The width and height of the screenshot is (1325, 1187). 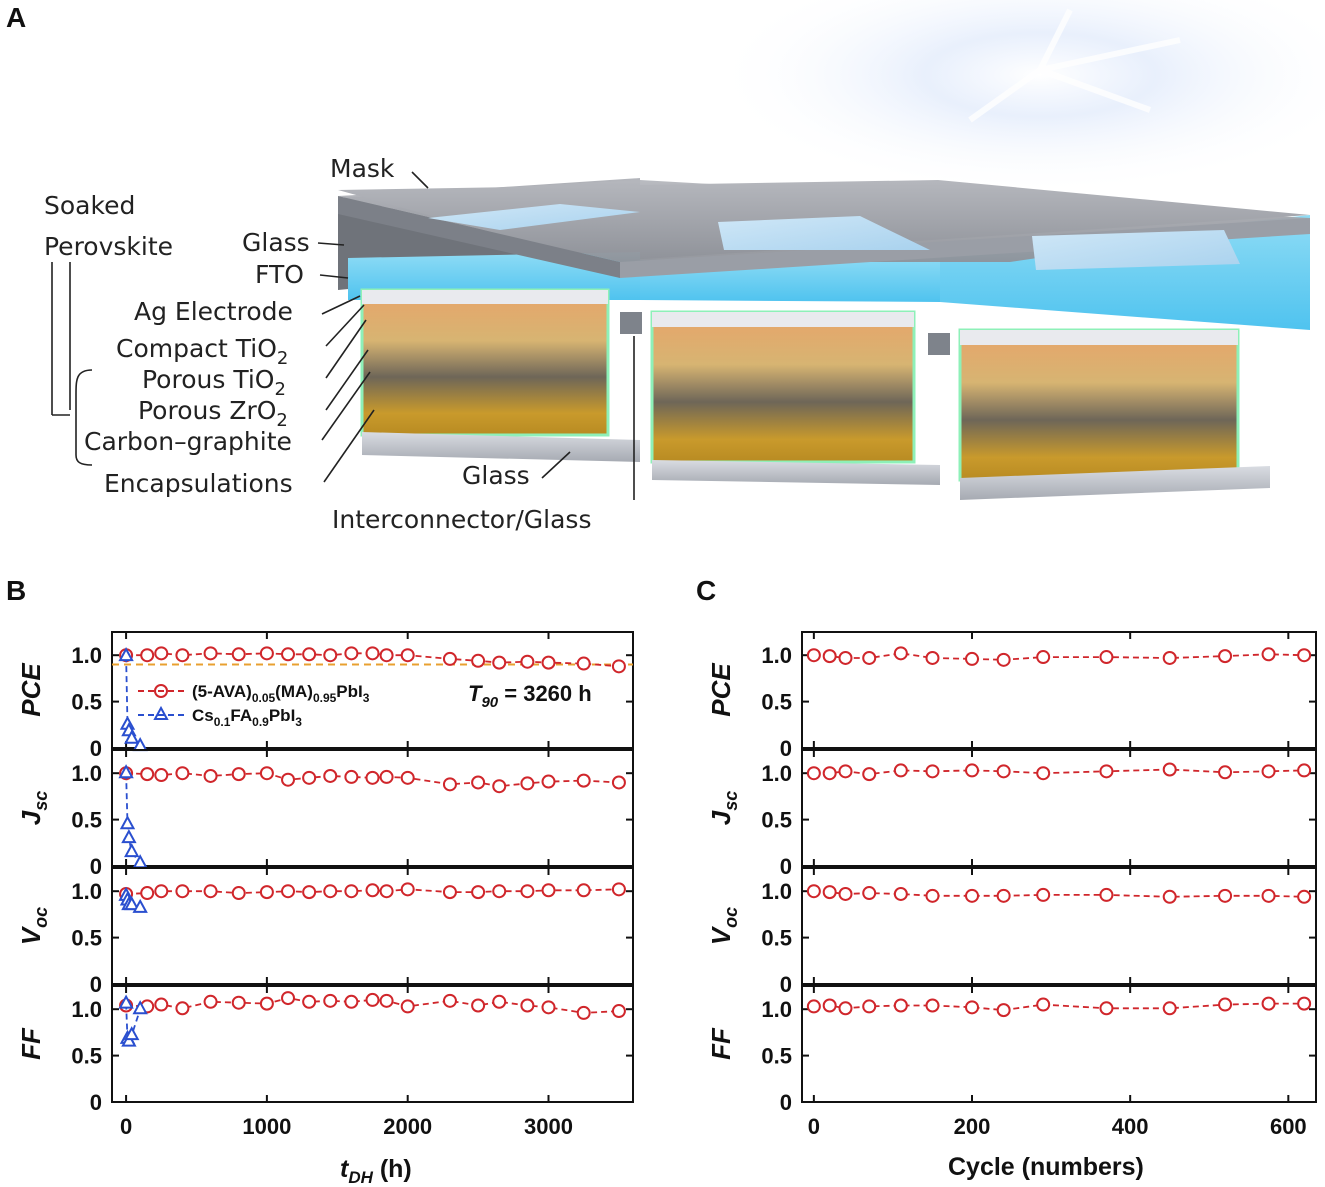 What do you see at coordinates (407, 1126) in the screenshot?
I see `x-tick-label: 2000` at bounding box center [407, 1126].